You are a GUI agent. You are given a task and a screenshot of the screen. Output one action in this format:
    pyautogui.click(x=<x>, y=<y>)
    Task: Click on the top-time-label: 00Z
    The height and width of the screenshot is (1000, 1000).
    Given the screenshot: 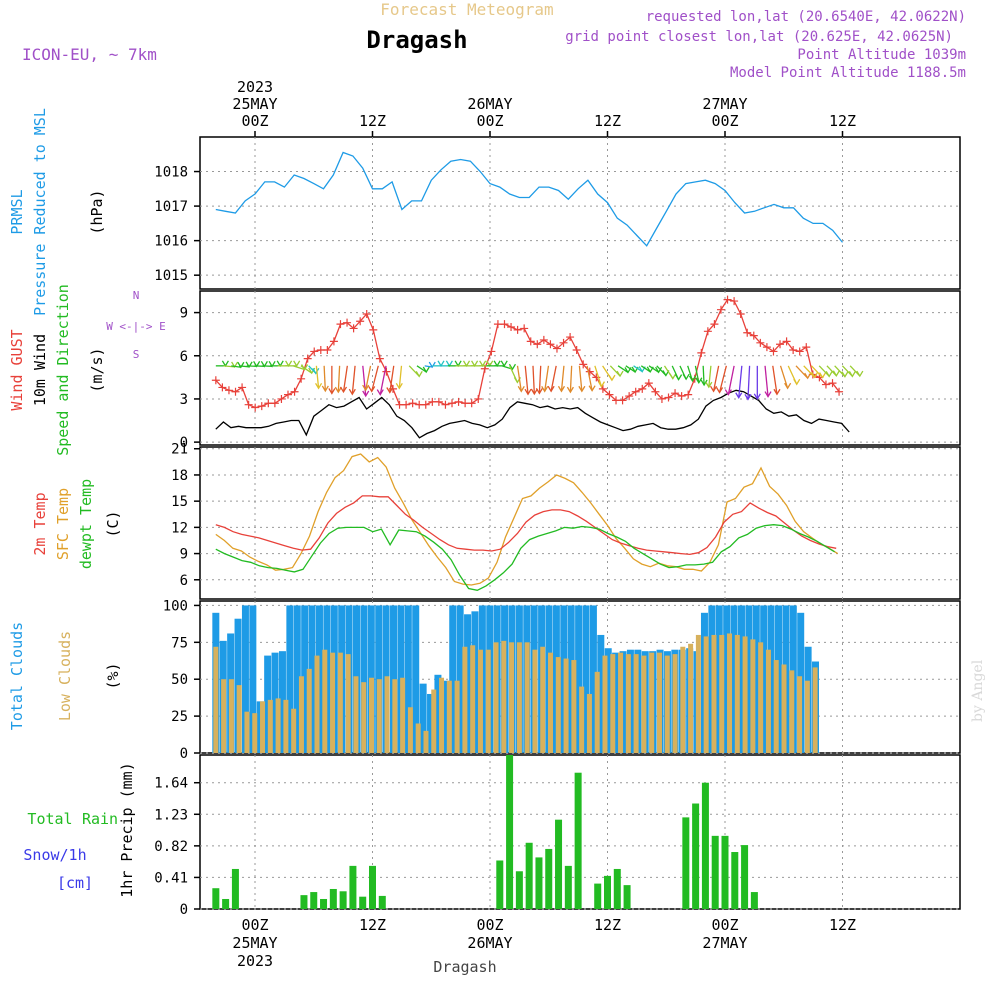 What is the action you would take?
    pyautogui.click(x=489, y=121)
    